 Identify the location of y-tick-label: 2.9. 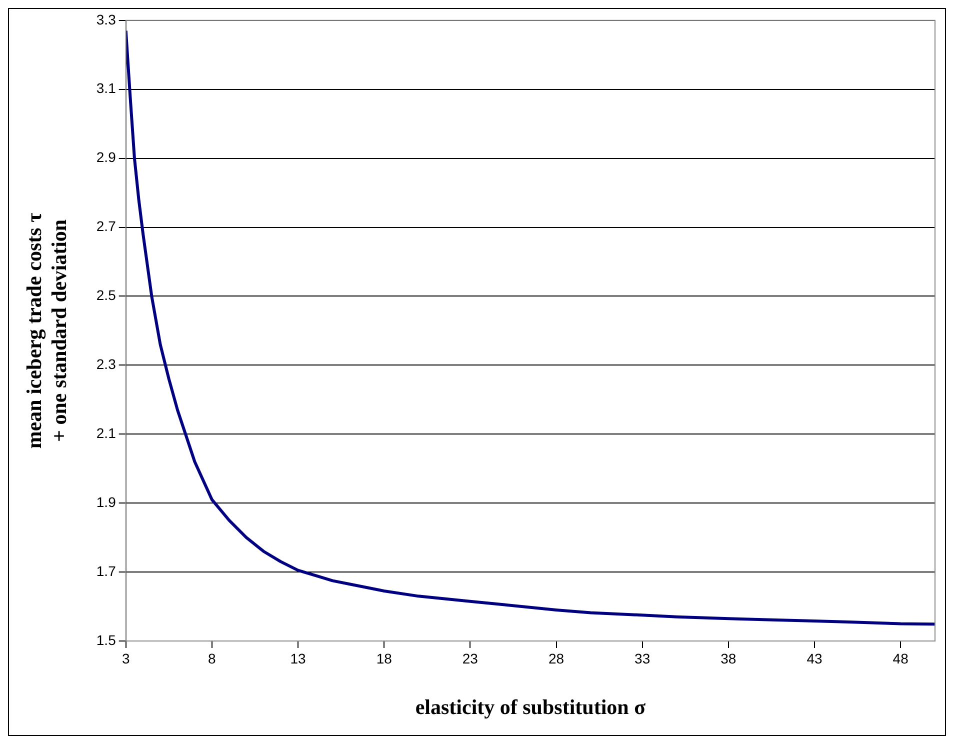
(106, 157).